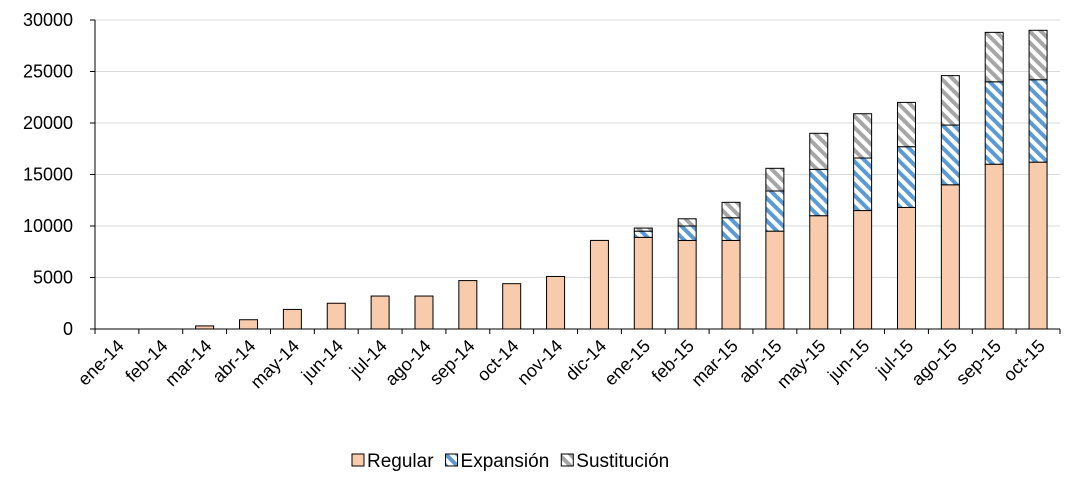 This screenshot has width=1065, height=479. What do you see at coordinates (452, 362) in the screenshot?
I see `x-tick-label: sep-14` at bounding box center [452, 362].